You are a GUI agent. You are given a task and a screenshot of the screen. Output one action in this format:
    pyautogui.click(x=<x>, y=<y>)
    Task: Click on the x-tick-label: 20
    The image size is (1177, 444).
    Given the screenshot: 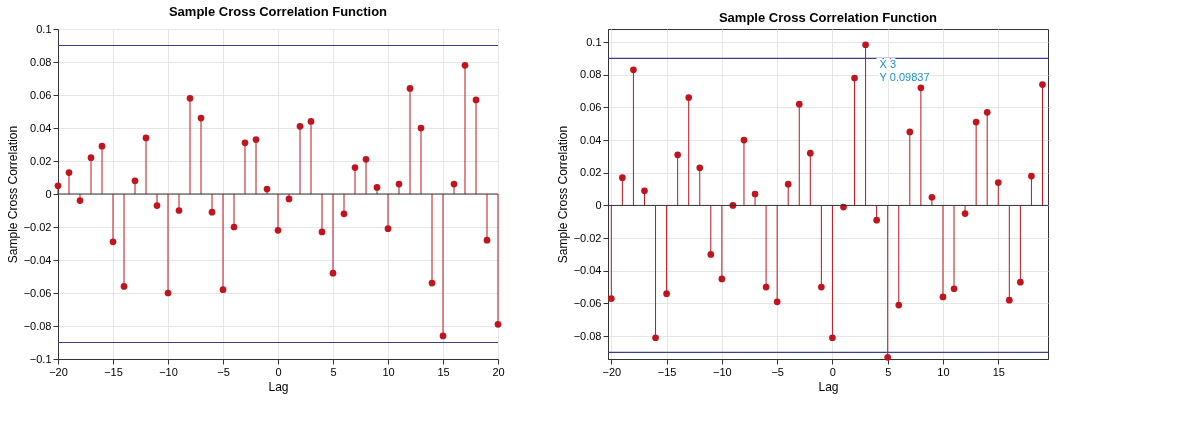 What is the action you would take?
    pyautogui.click(x=498, y=371)
    